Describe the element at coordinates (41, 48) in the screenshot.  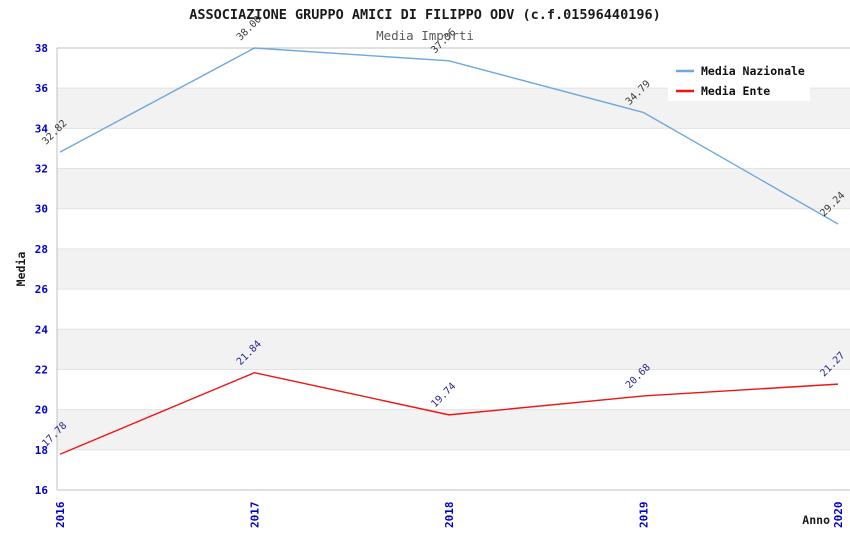
I see `y-tick-label: 38` at that location.